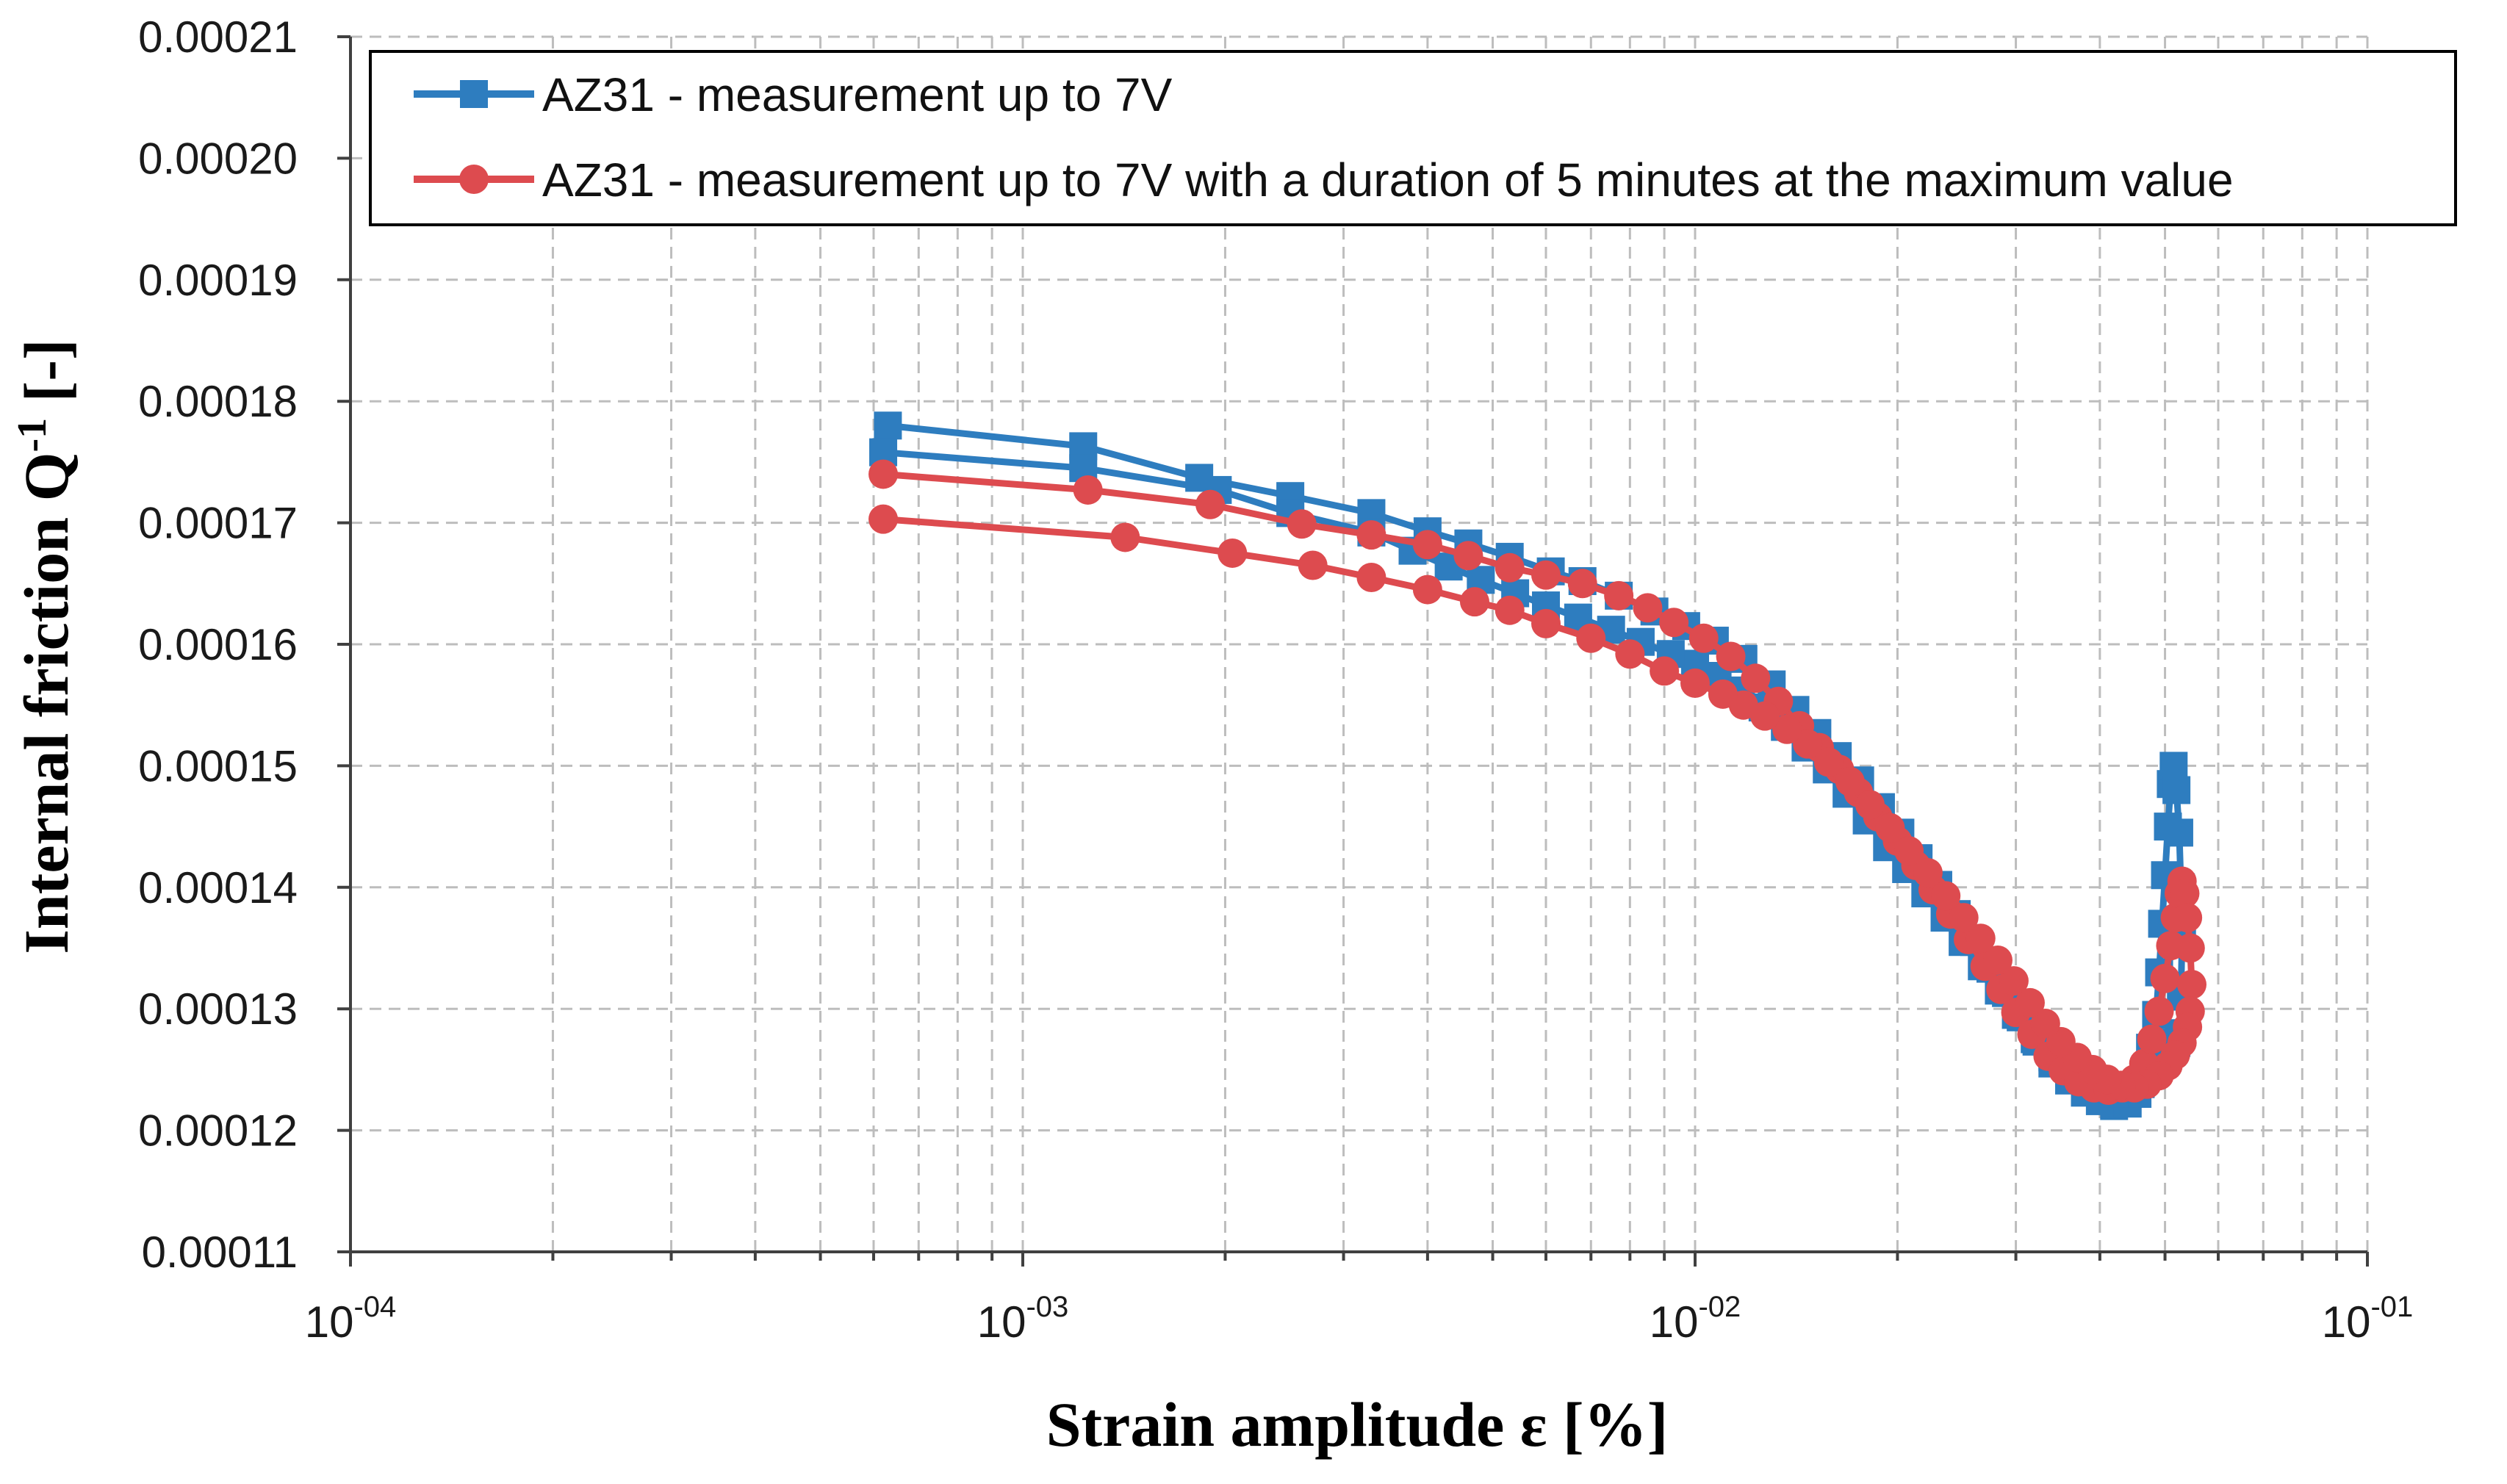 This screenshot has height=1484, width=2507. I want to click on legend-box, so click(1413, 138).